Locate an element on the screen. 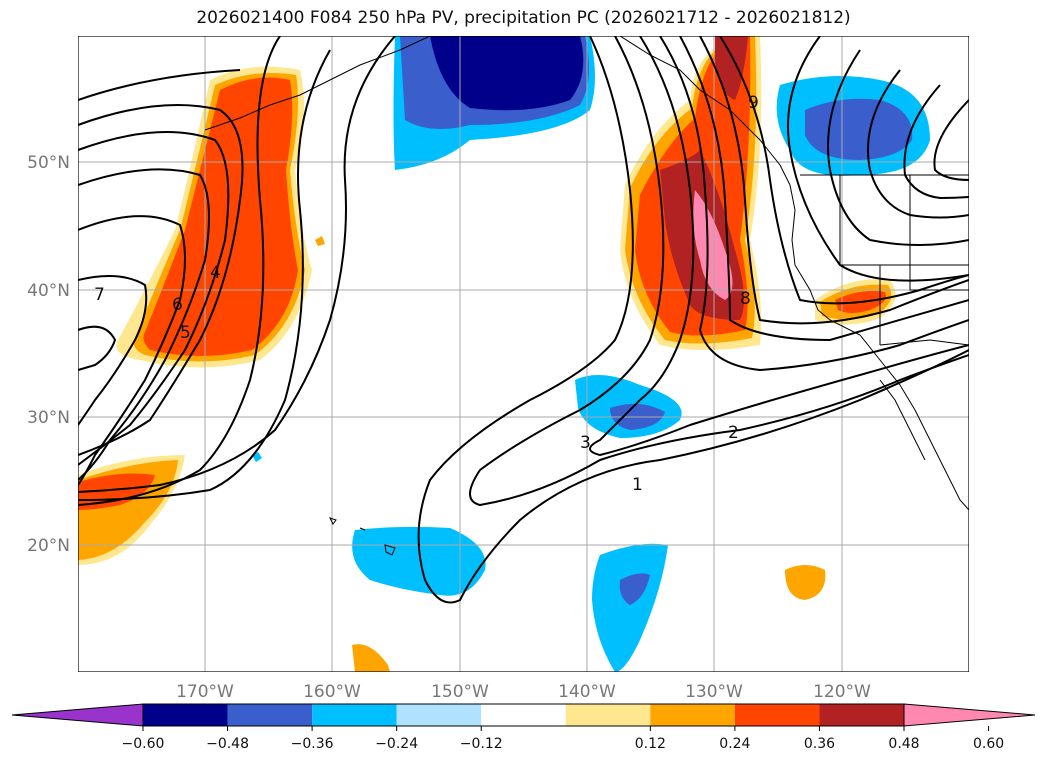 The width and height of the screenshot is (1047, 765). colorbar-tick-label: 0.48 is located at coordinates (903, 744).